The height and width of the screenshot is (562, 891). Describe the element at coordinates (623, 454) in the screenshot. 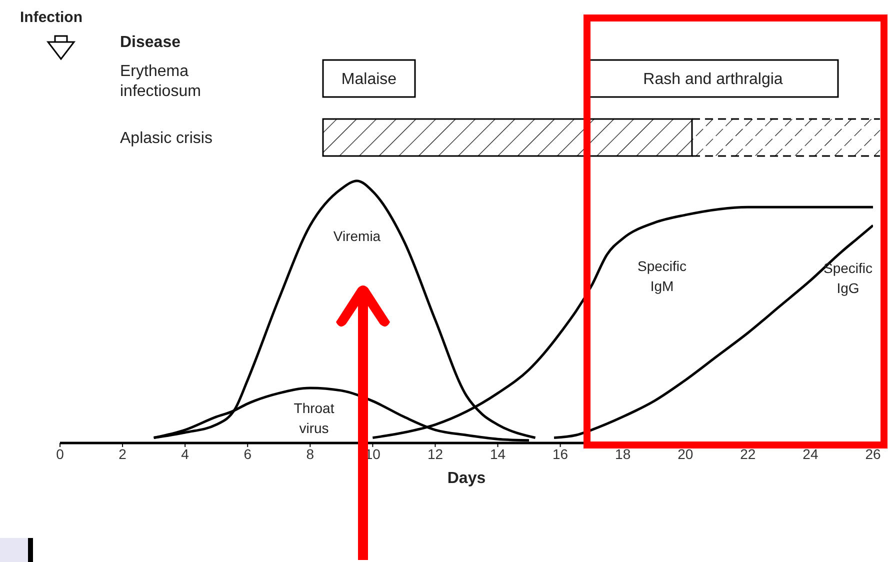

I see `x-tick-label: 18` at that location.